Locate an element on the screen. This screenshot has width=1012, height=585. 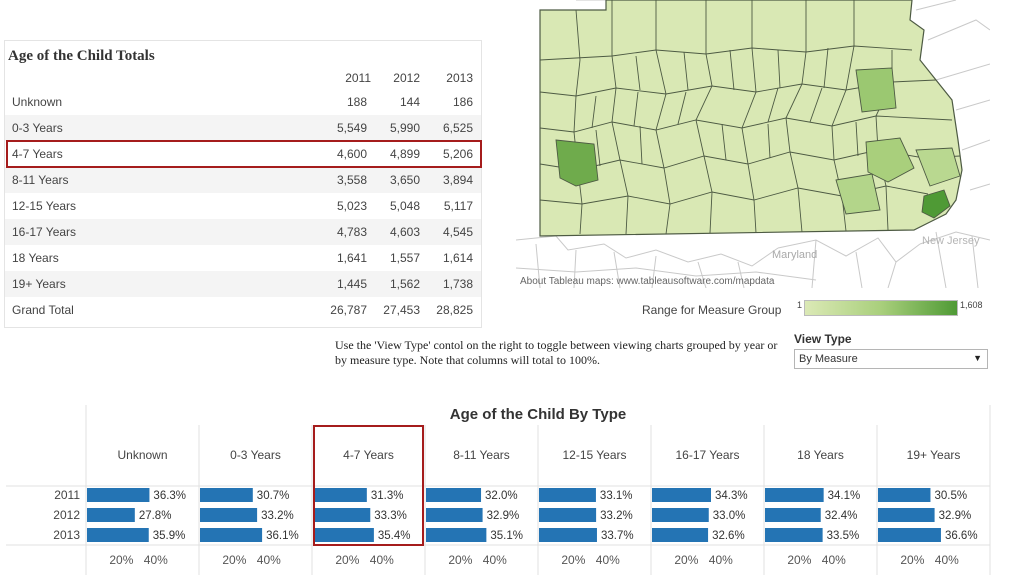
table-row: 4-7 Years 4,600 4,899 5,206 is located at coordinates (243, 154).